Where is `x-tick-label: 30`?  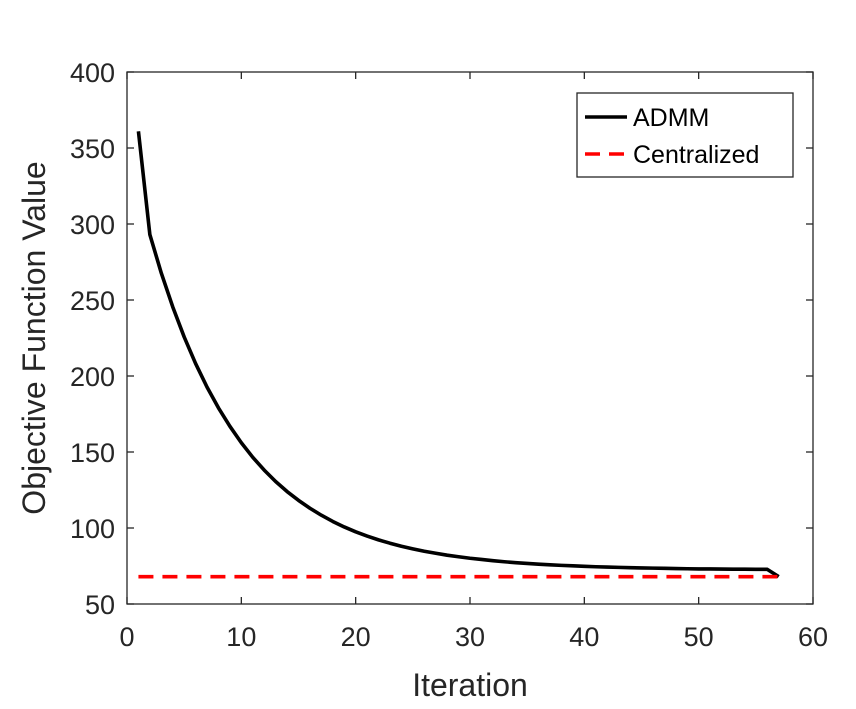
x-tick-label: 30 is located at coordinates (470, 637).